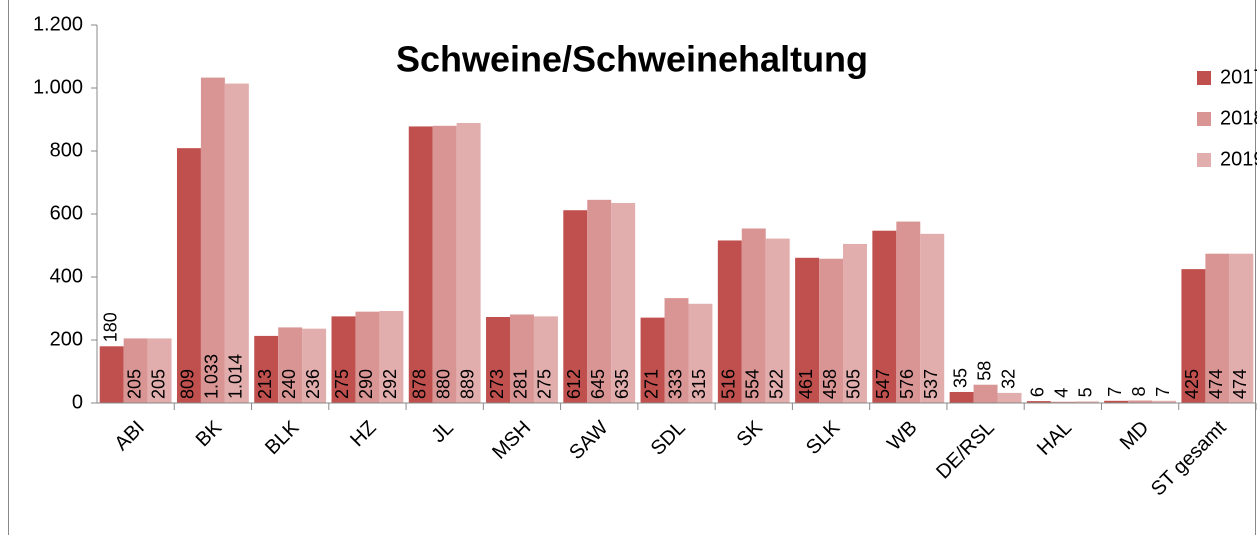 The width and height of the screenshot is (1257, 535). Describe the element at coordinates (574, 384) in the screenshot. I see `value-label: 612` at that location.